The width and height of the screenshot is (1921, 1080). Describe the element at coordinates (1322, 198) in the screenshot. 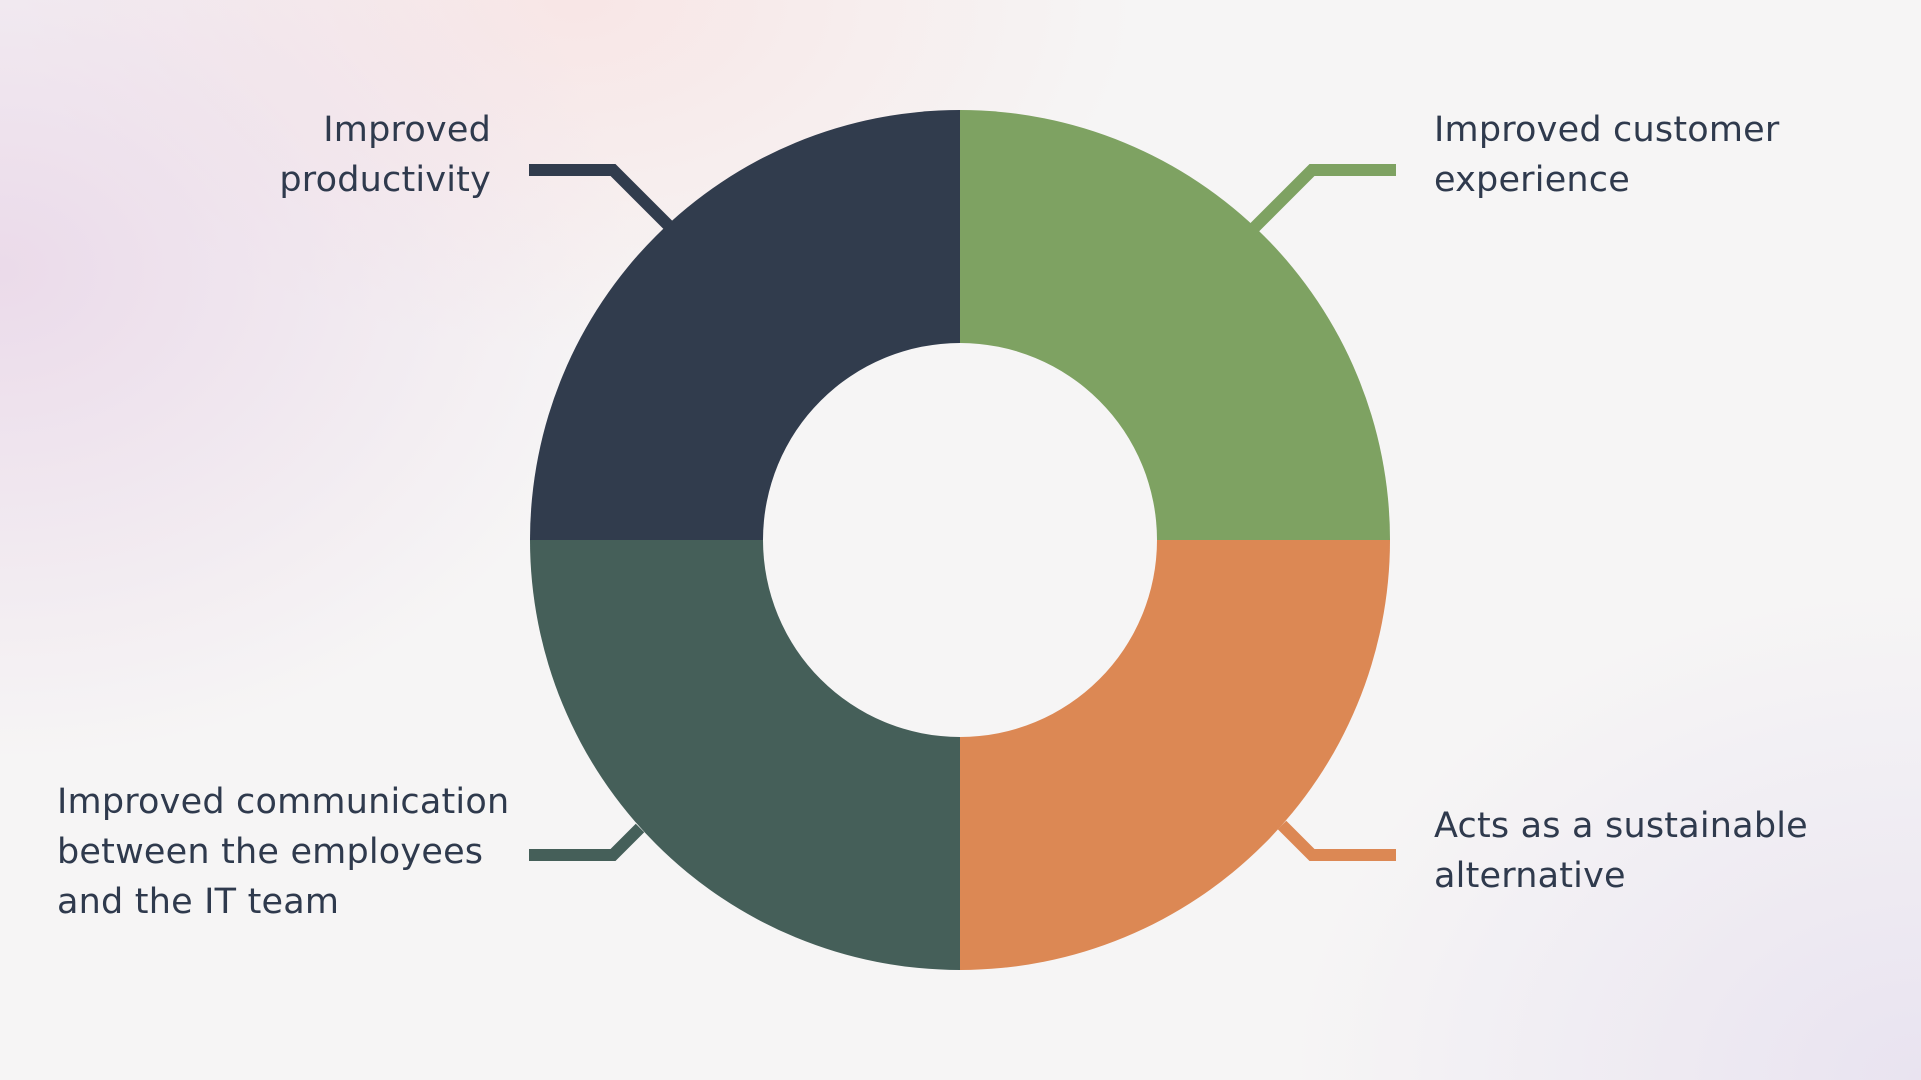

I see `connector-line-customer-experience` at that location.